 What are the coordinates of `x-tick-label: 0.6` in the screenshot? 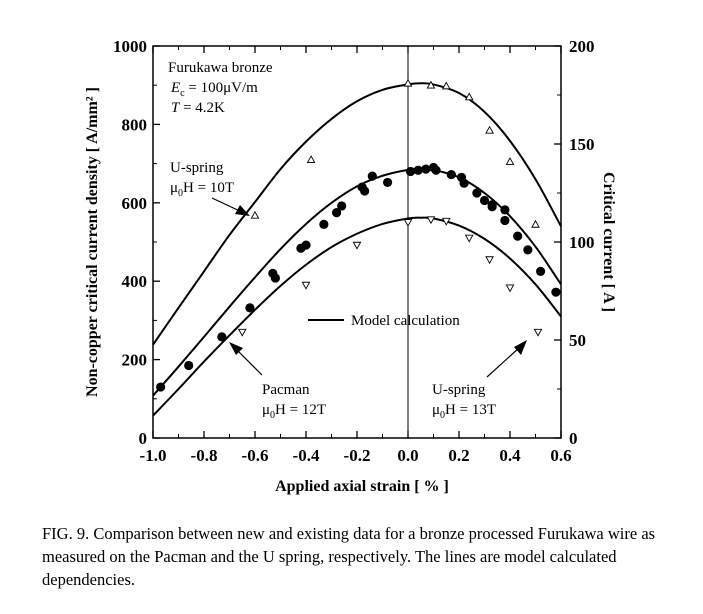 It's located at (560, 455).